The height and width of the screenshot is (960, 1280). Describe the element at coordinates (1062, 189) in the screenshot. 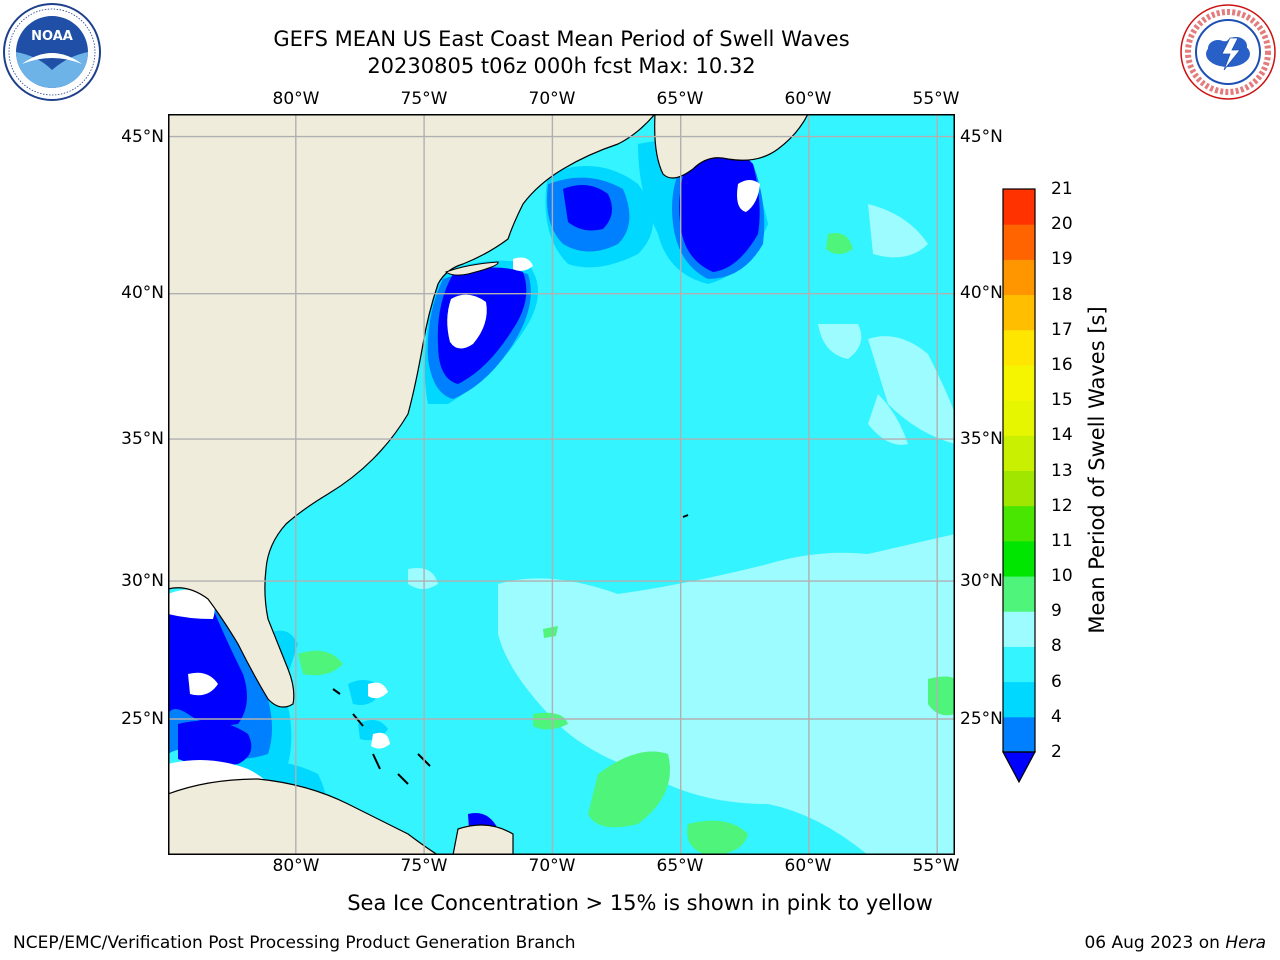

I see `colorbar-tick-label: 21` at that location.